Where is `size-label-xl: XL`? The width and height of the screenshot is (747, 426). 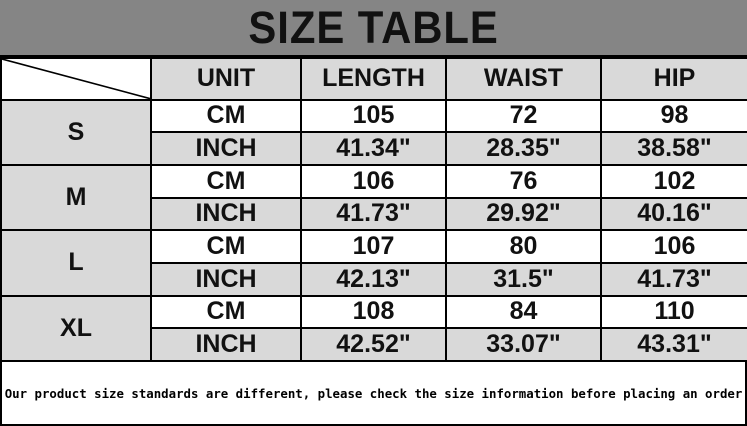 size-label-xl: XL is located at coordinates (76, 328).